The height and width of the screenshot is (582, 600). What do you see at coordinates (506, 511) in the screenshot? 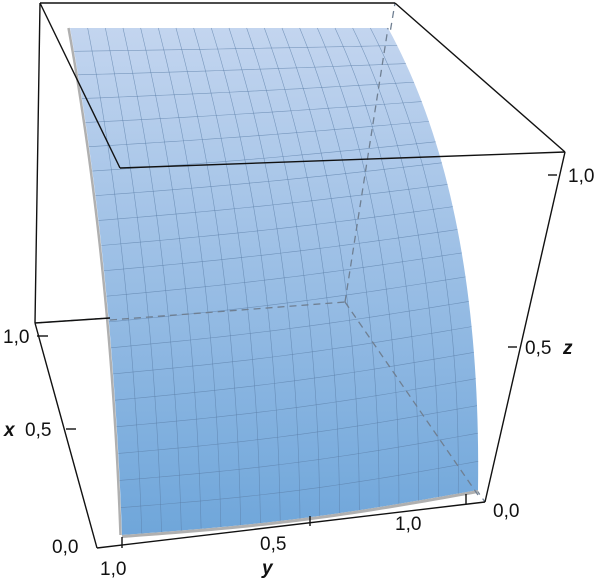
I see `z-tick-0: 0,0` at bounding box center [506, 511].